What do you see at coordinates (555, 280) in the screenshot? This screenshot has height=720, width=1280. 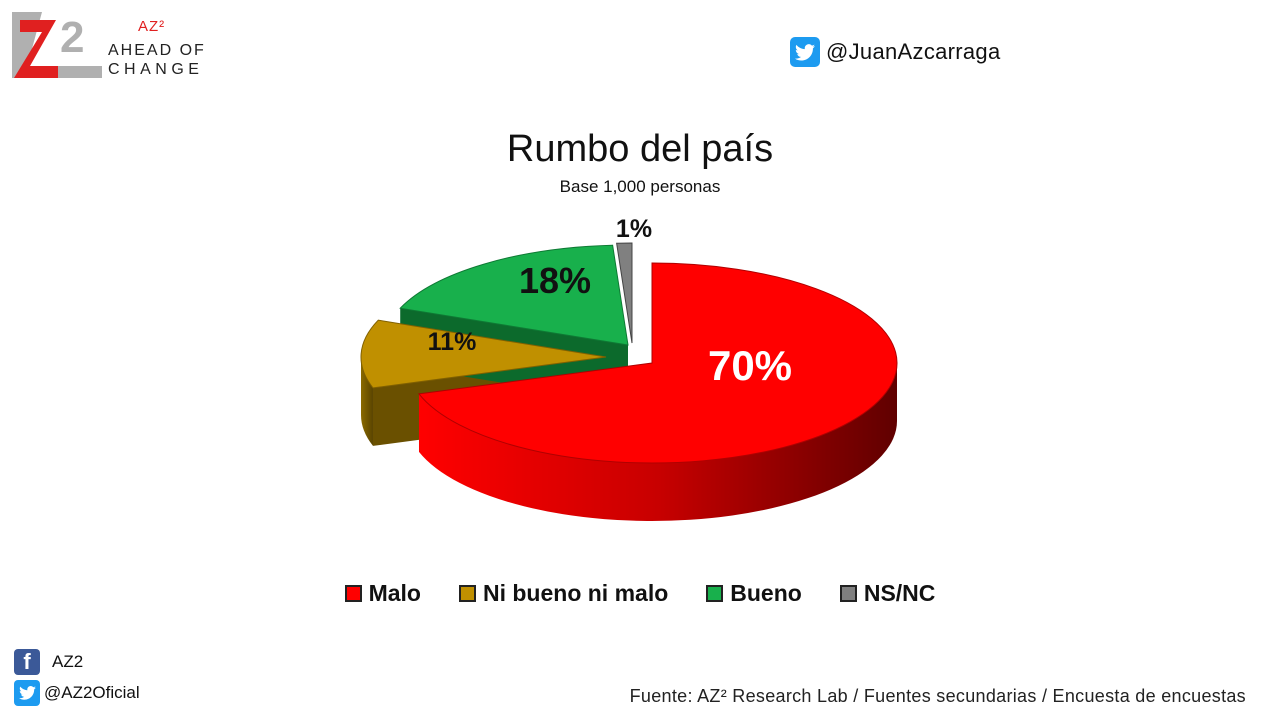 I see `data-label: 18%` at bounding box center [555, 280].